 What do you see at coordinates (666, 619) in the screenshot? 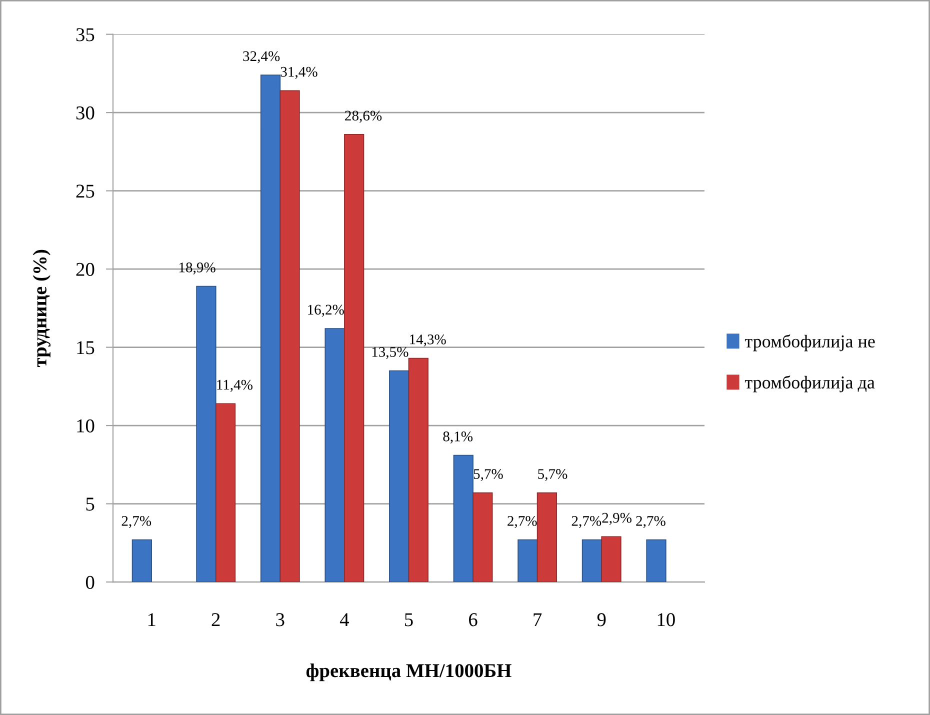
I see `x-tick-label: 10` at bounding box center [666, 619].